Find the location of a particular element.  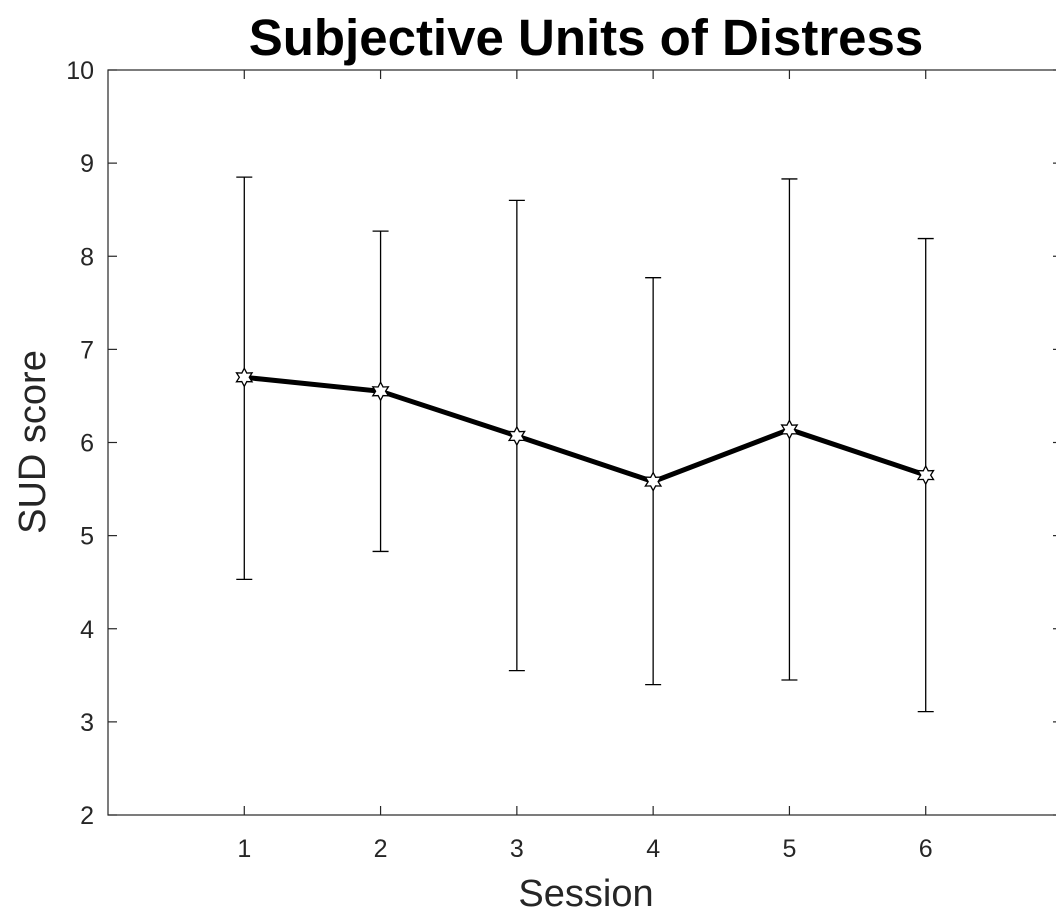

x-tick-label: 4 is located at coordinates (653, 849).